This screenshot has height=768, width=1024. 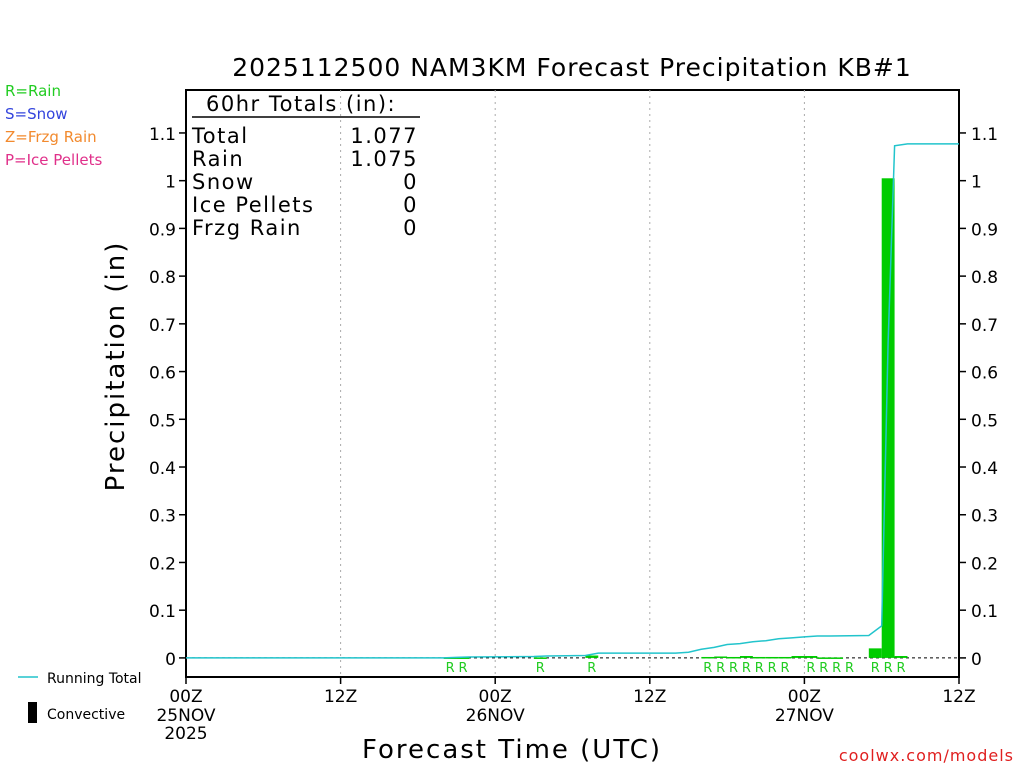 What do you see at coordinates (984, 469) in the screenshot?
I see `y-tick-label-right: 0.4` at bounding box center [984, 469].